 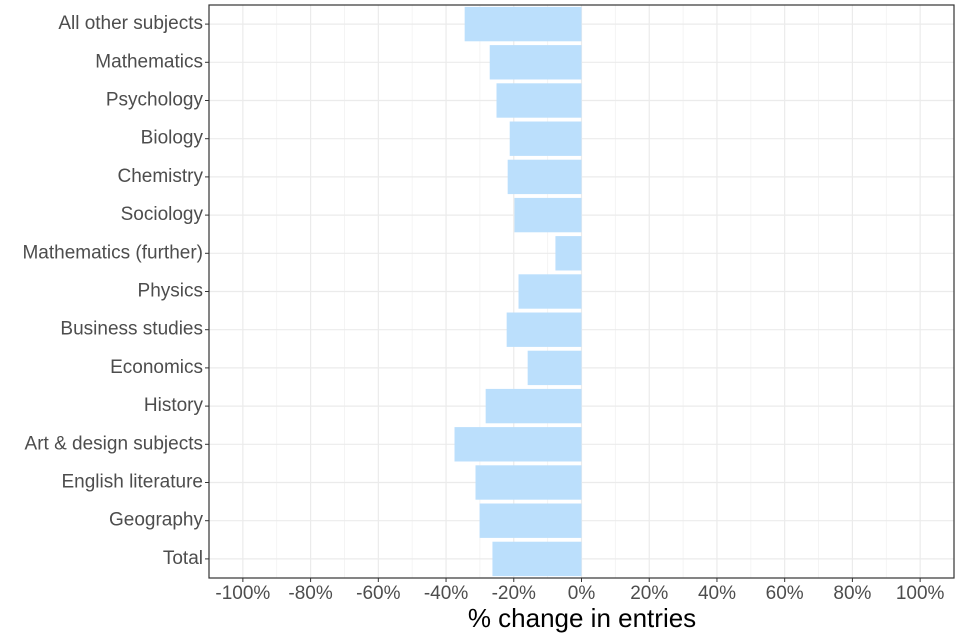 I want to click on y-tick-label: English literature, so click(x=132, y=482).